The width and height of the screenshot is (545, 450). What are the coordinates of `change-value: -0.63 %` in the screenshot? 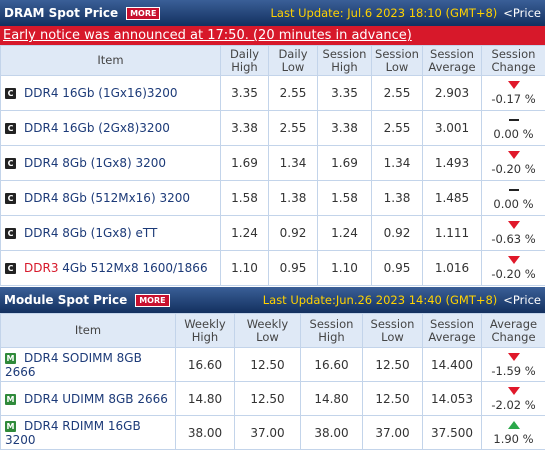 It's located at (513, 239).